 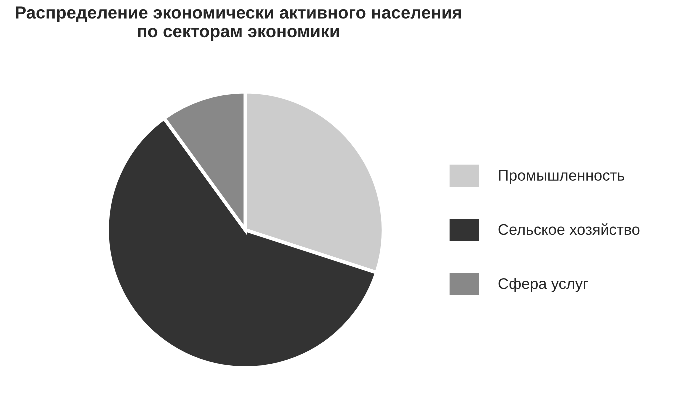 What do you see at coordinates (569, 230) in the screenshot?
I see `legend-label: Сельское хозяйство` at bounding box center [569, 230].